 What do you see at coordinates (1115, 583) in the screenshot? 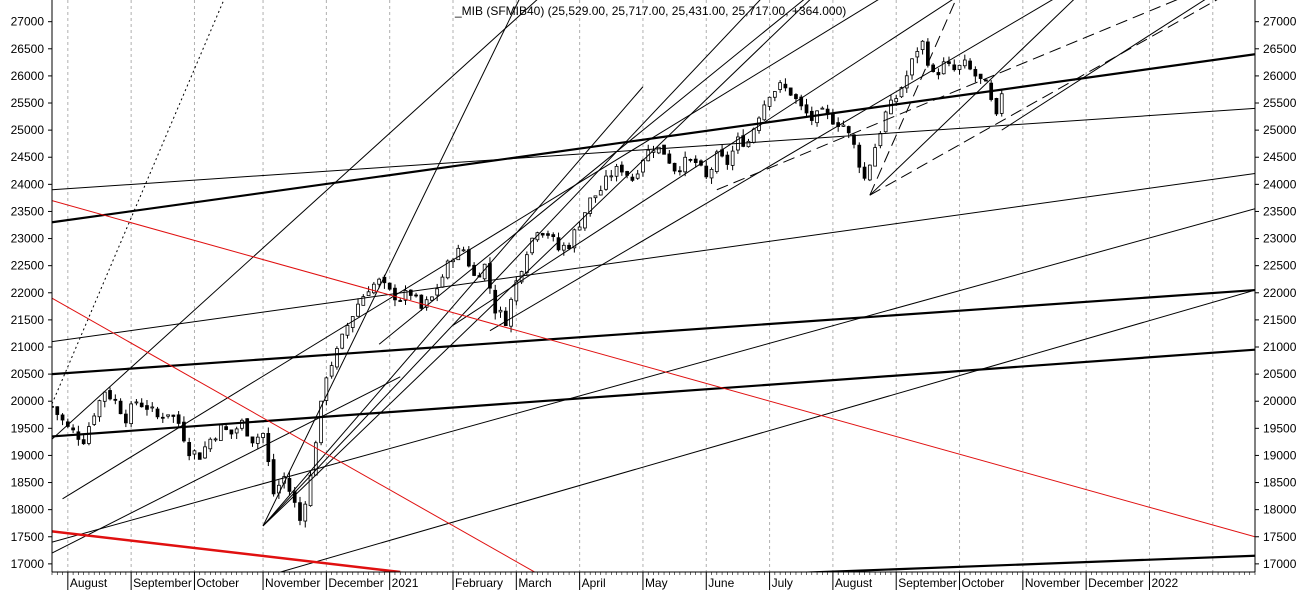
I see `x-tick-label: December` at bounding box center [1115, 583].